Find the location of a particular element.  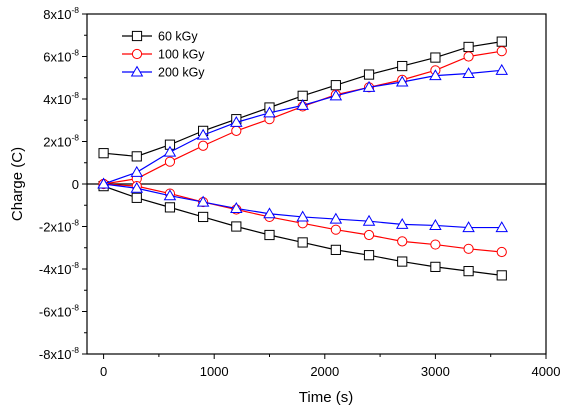

y-axis-title: Charge (C) is located at coordinates (17, 184).